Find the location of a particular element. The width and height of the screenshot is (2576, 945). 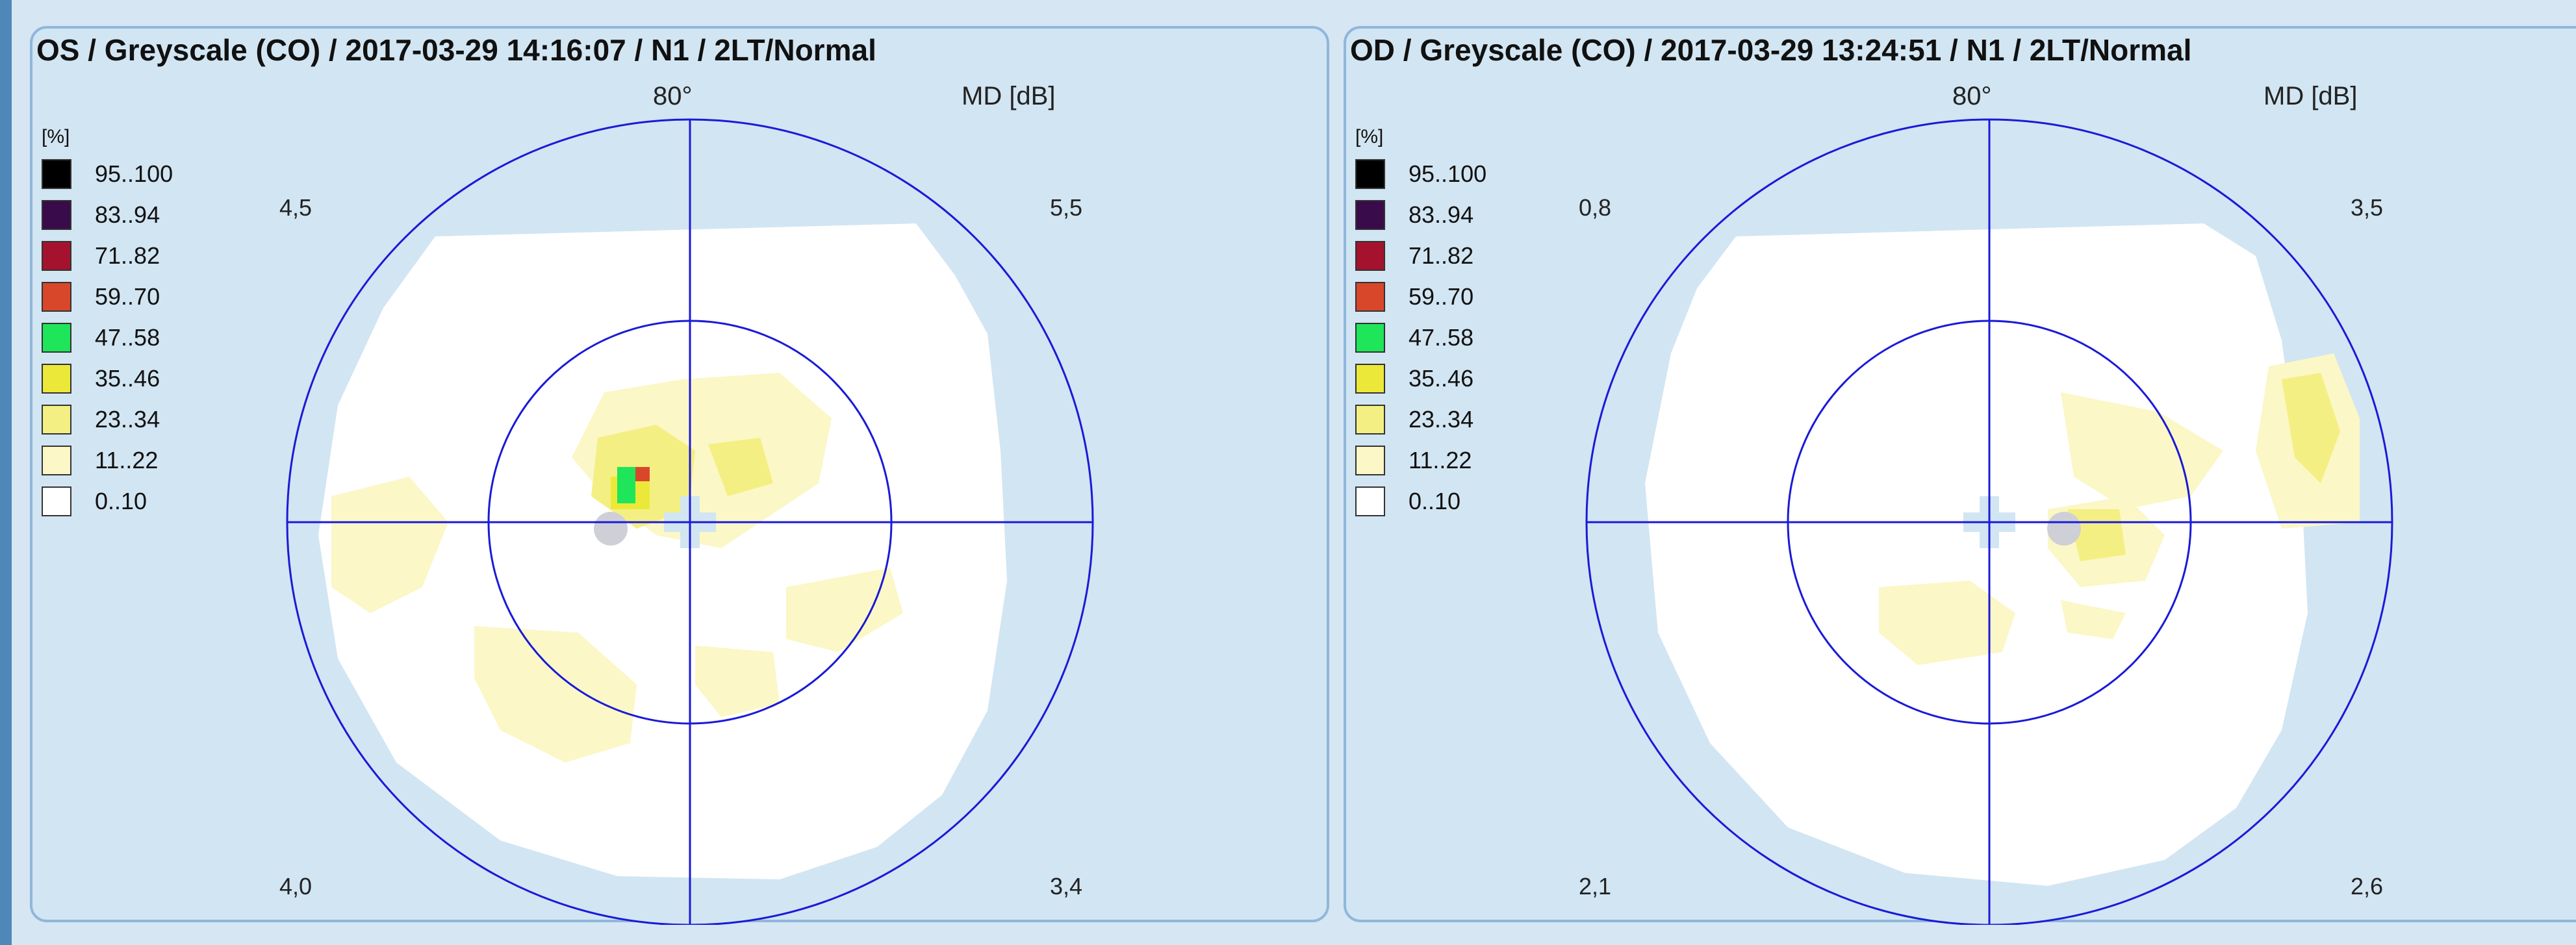

os-blind-spot is located at coordinates (611, 529).